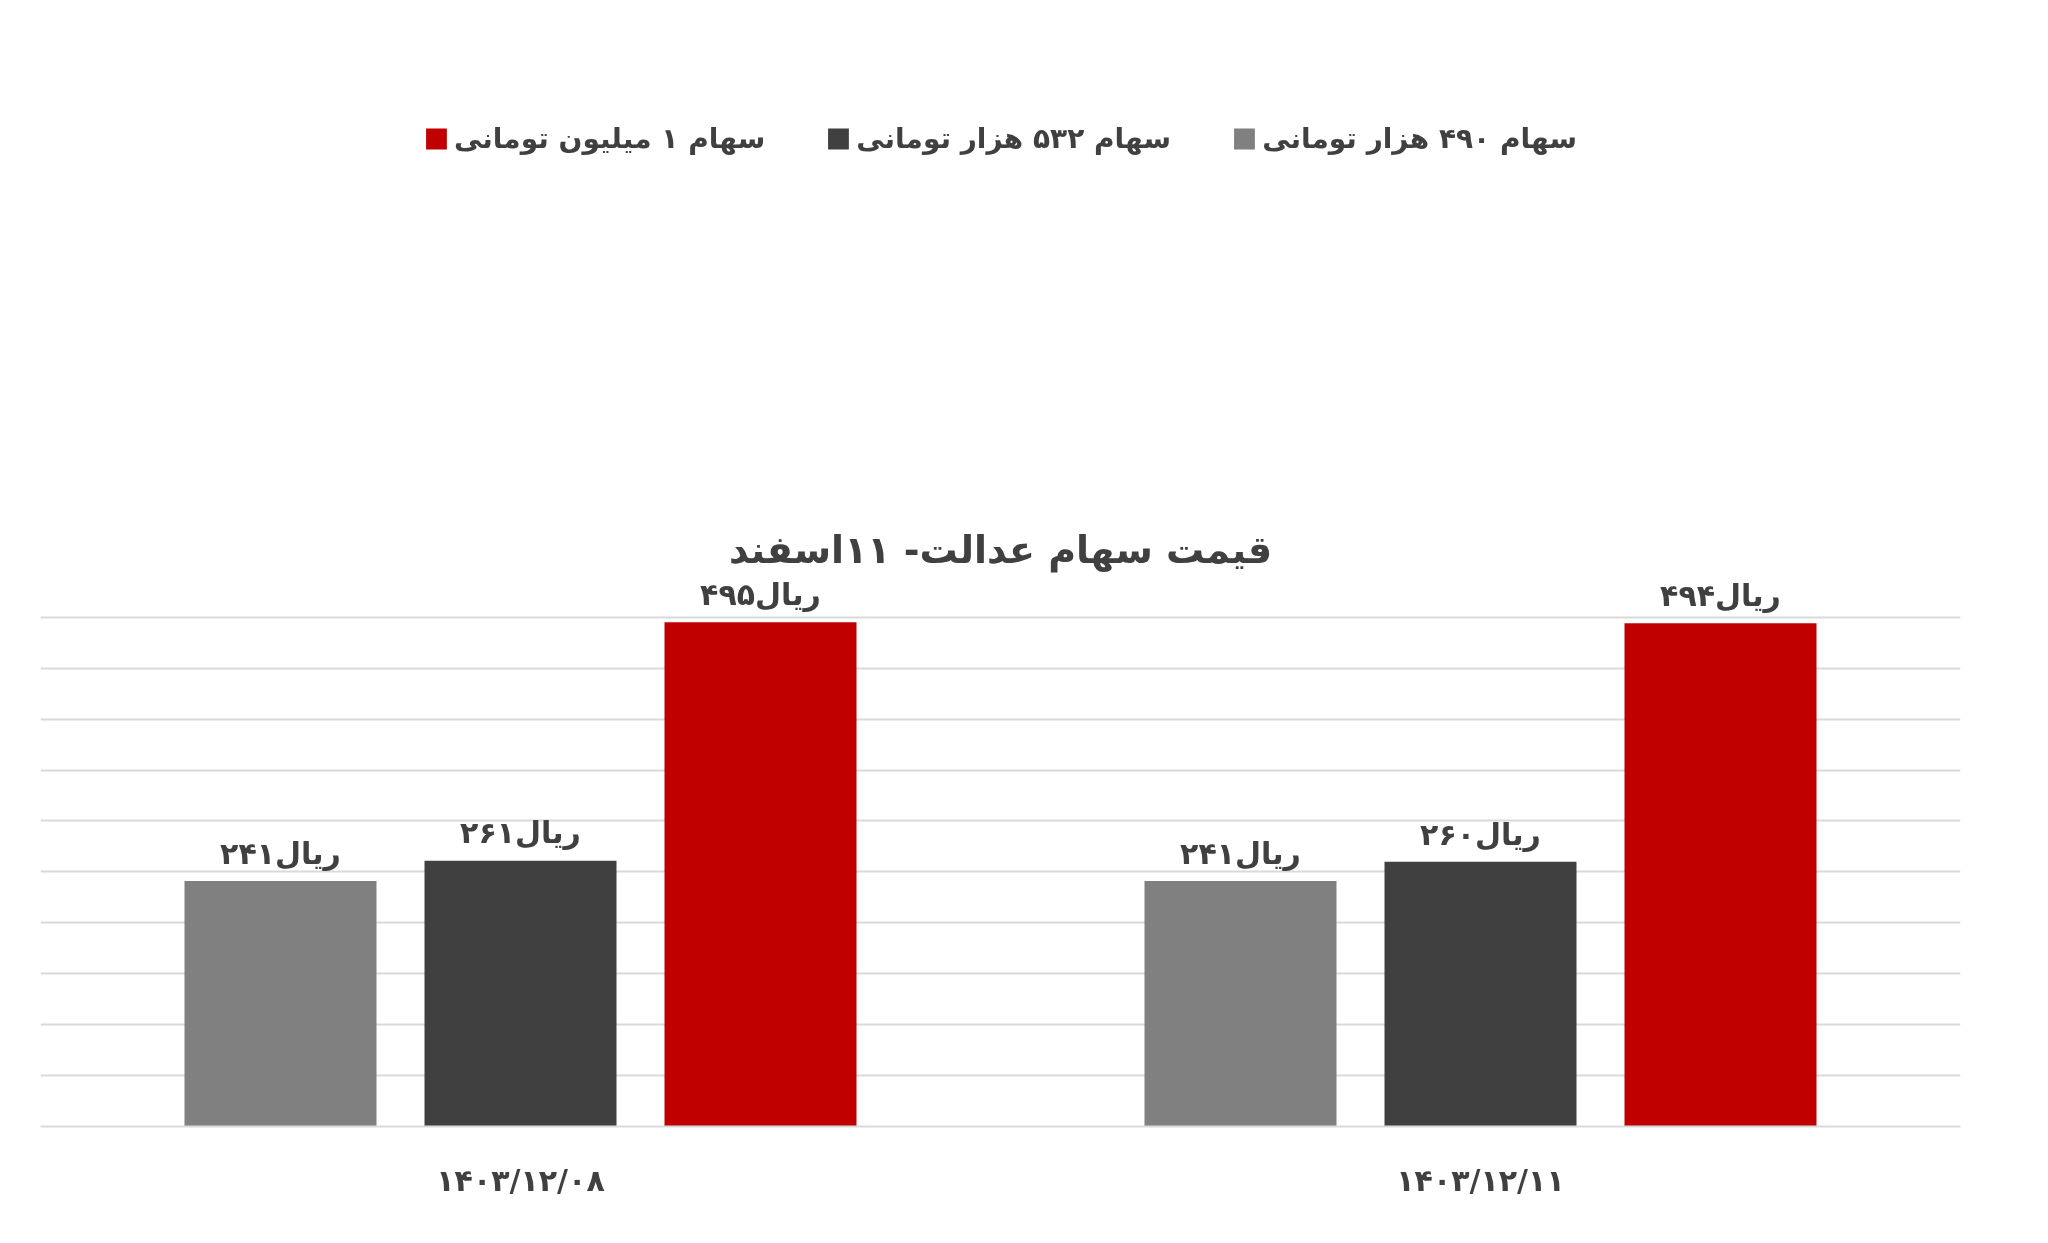 The height and width of the screenshot is (1243, 2048). Describe the element at coordinates (1480, 834) in the screenshot. I see `data-label: ریال۲۶۰` at that location.